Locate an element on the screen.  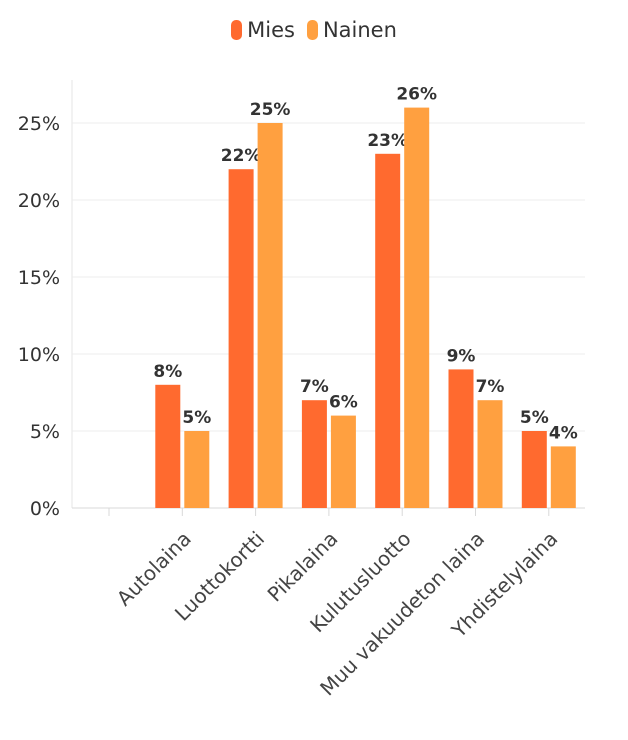
y-tick-label: 15% is located at coordinates (39, 278).